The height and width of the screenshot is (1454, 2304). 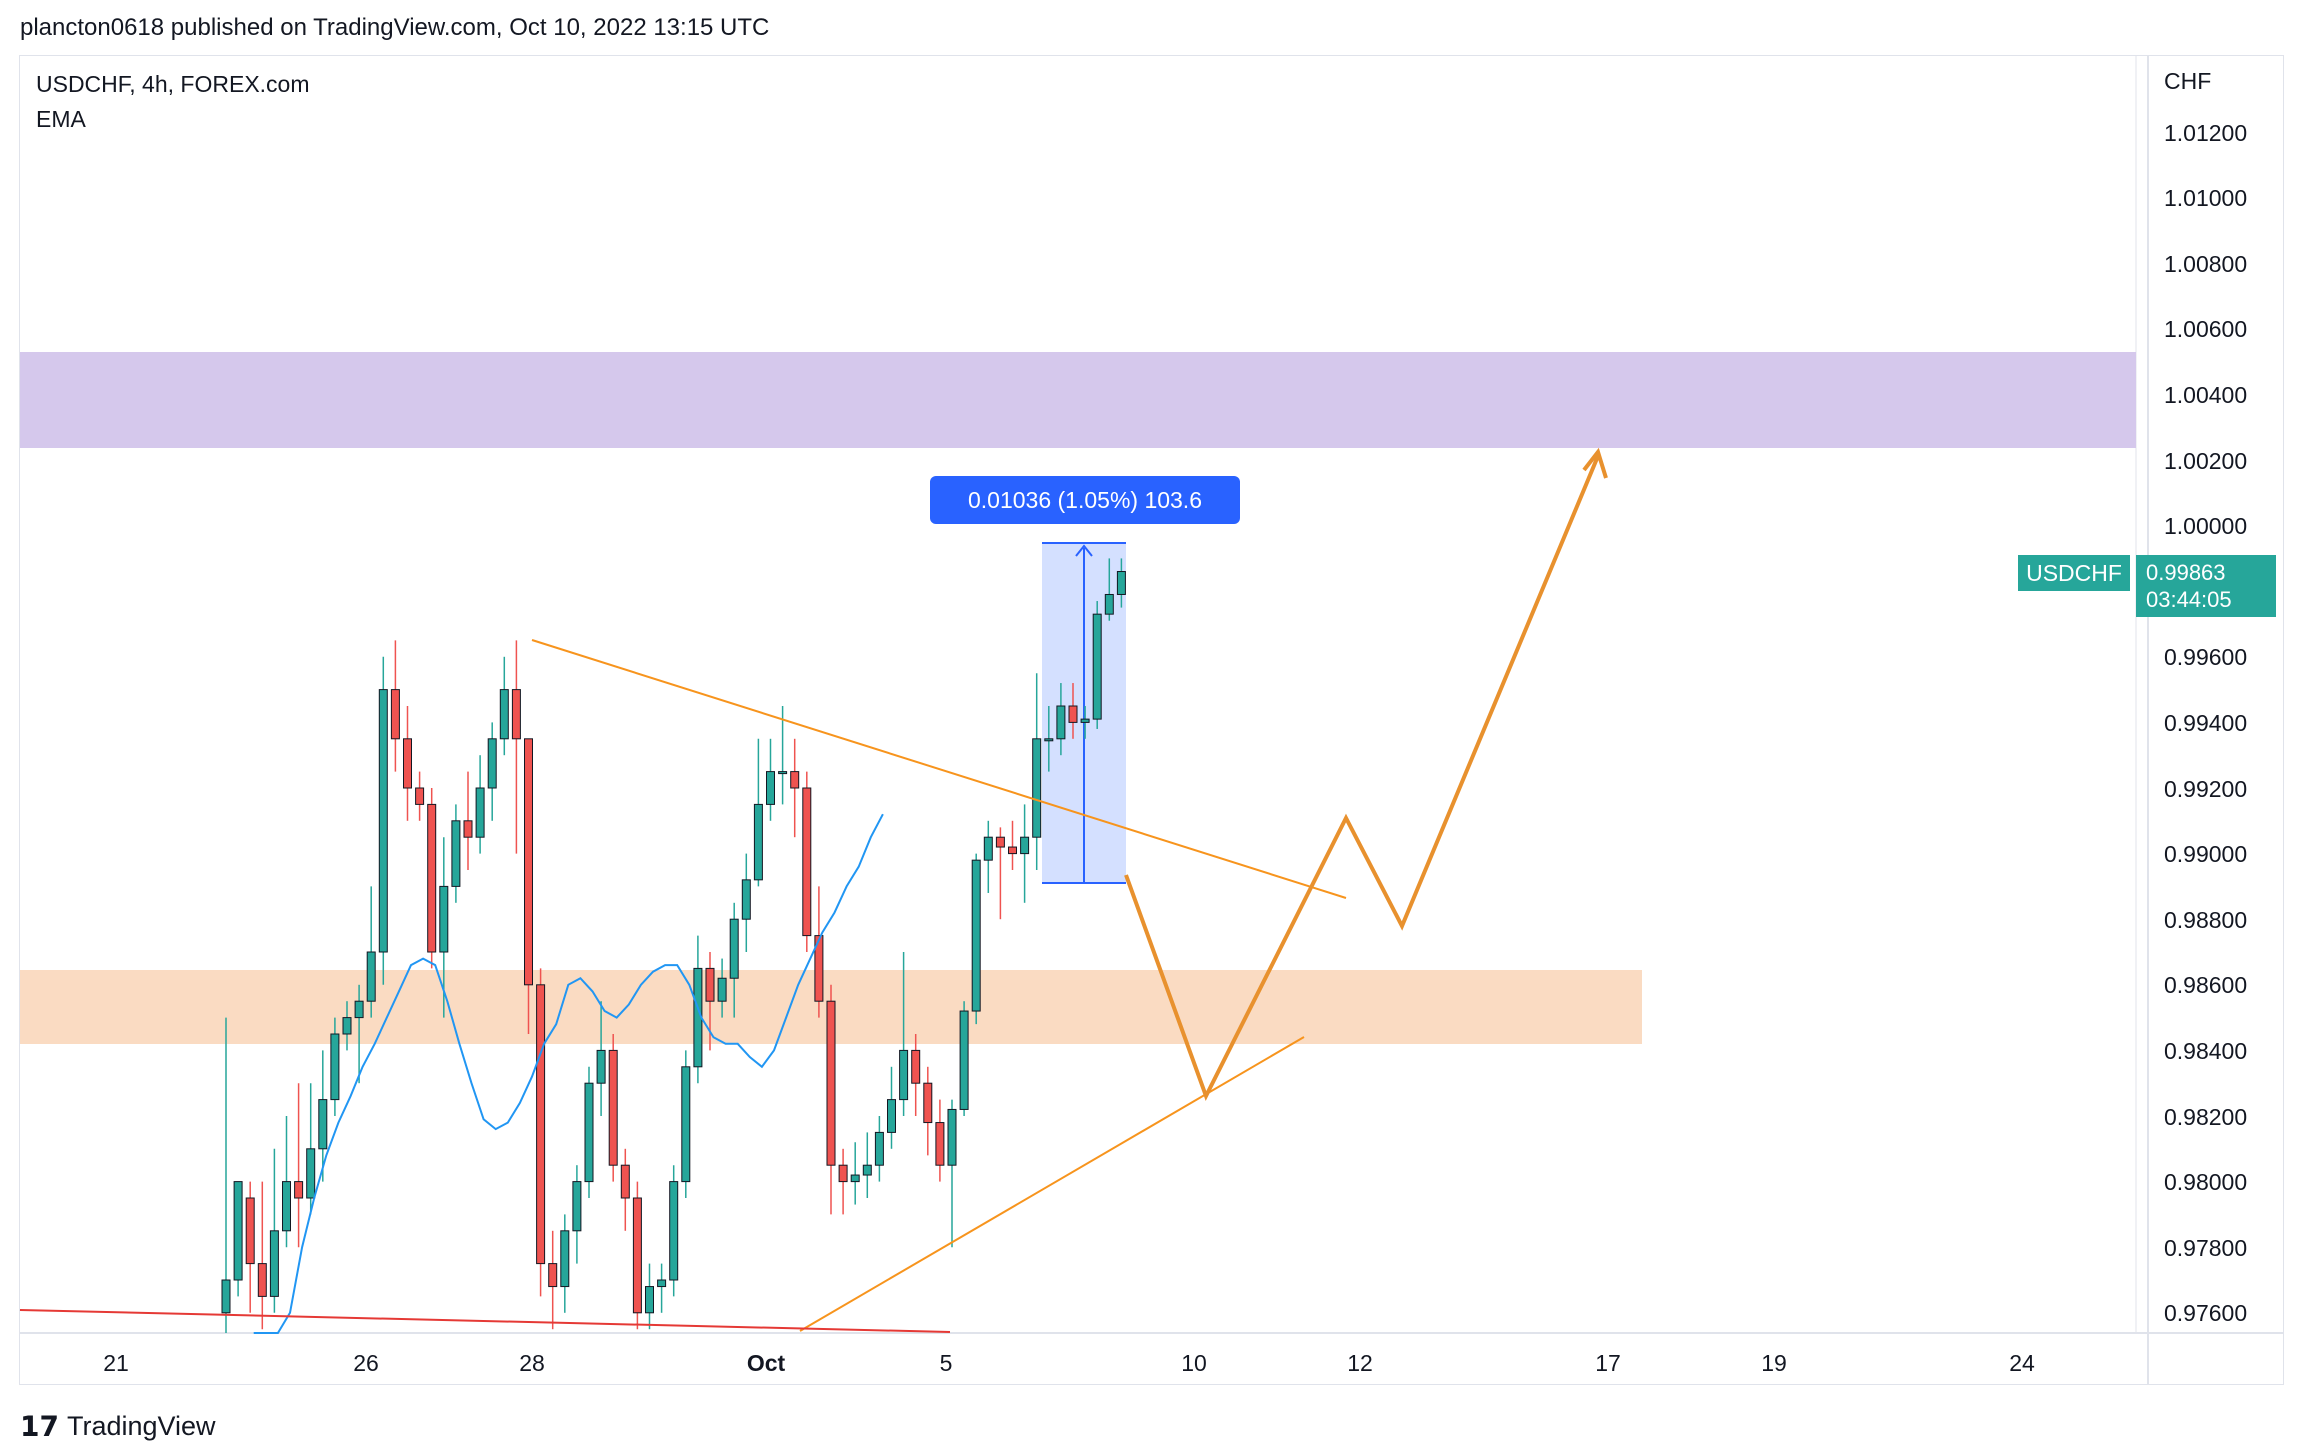 What do you see at coordinates (946, 1363) in the screenshot?
I see `x-tick: 5` at bounding box center [946, 1363].